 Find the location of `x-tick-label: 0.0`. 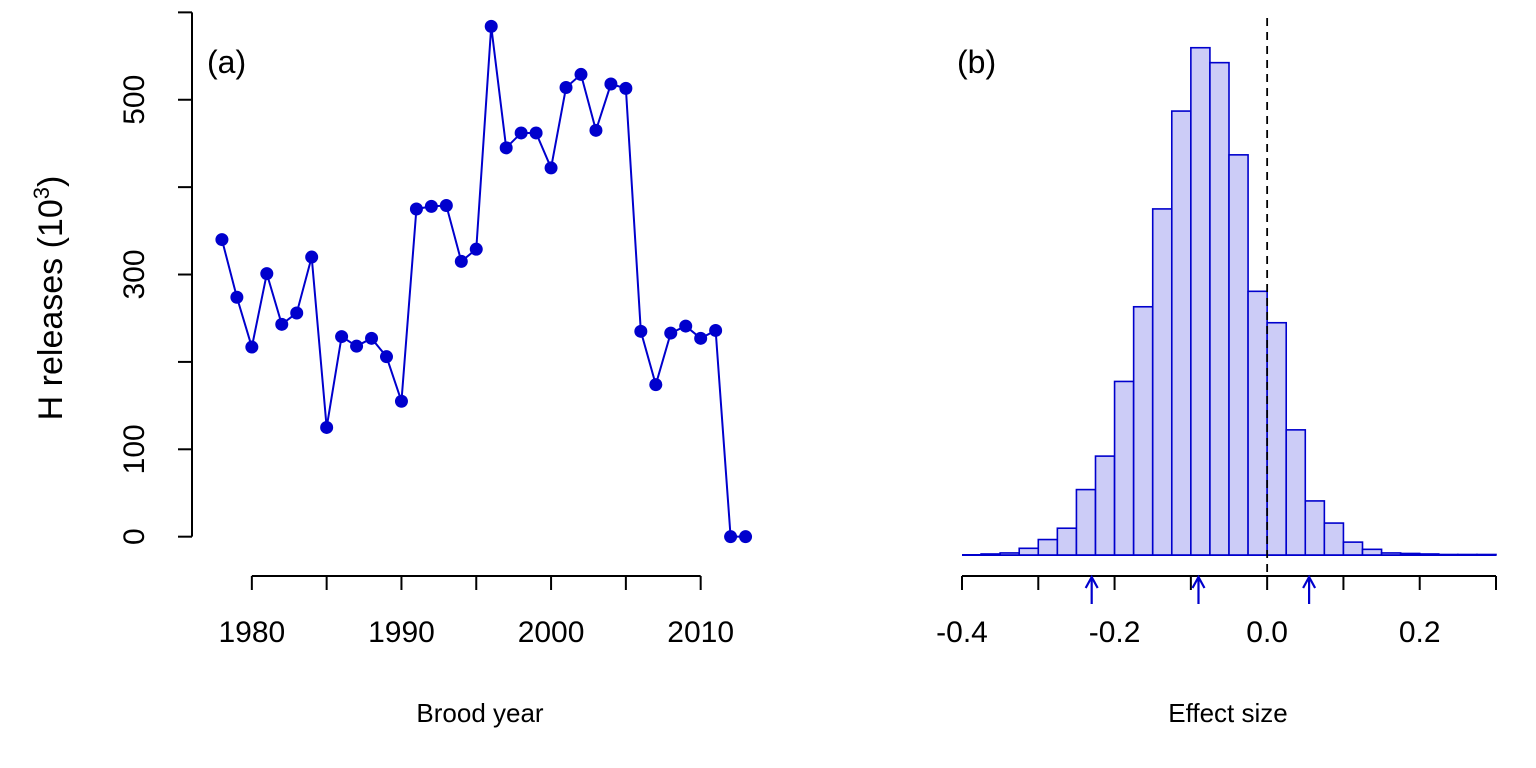

x-tick-label: 0.0 is located at coordinates (1267, 632).